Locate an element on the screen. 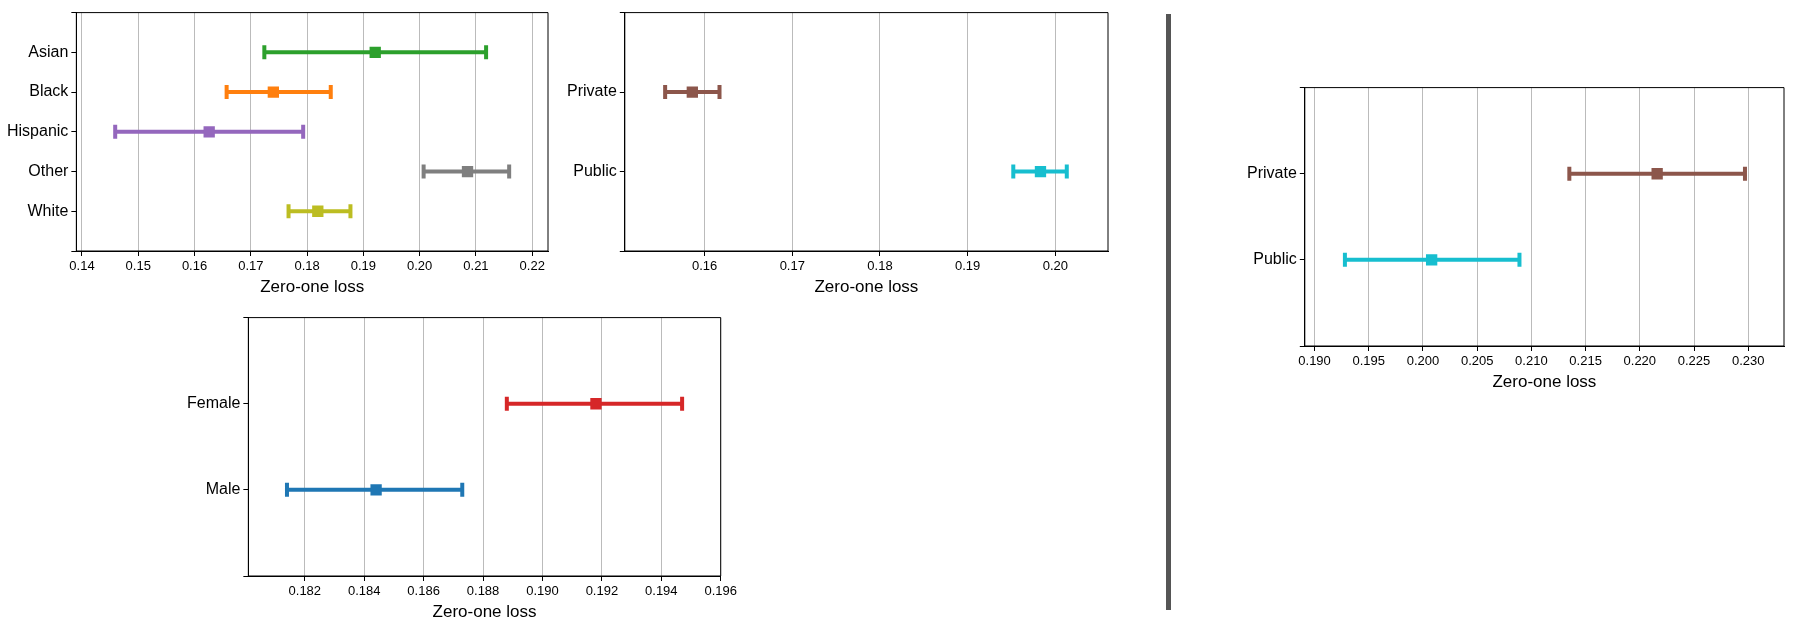 The image size is (1796, 625). y-tick-label: Hispanic is located at coordinates (38, 131).